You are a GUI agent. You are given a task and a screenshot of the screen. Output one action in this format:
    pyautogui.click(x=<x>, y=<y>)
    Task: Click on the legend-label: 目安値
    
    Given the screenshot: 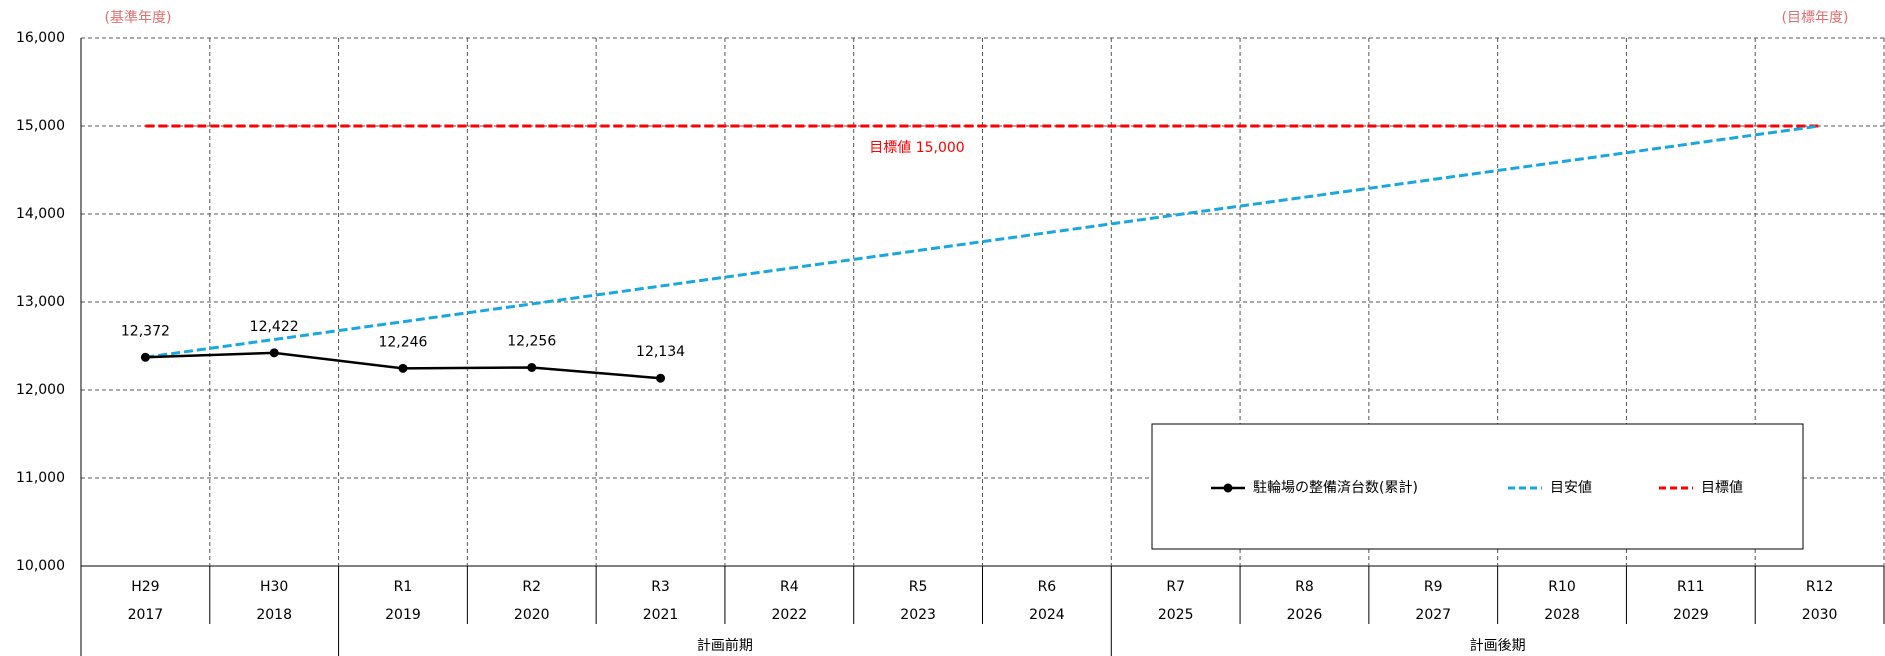 What is the action you would take?
    pyautogui.click(x=1571, y=488)
    